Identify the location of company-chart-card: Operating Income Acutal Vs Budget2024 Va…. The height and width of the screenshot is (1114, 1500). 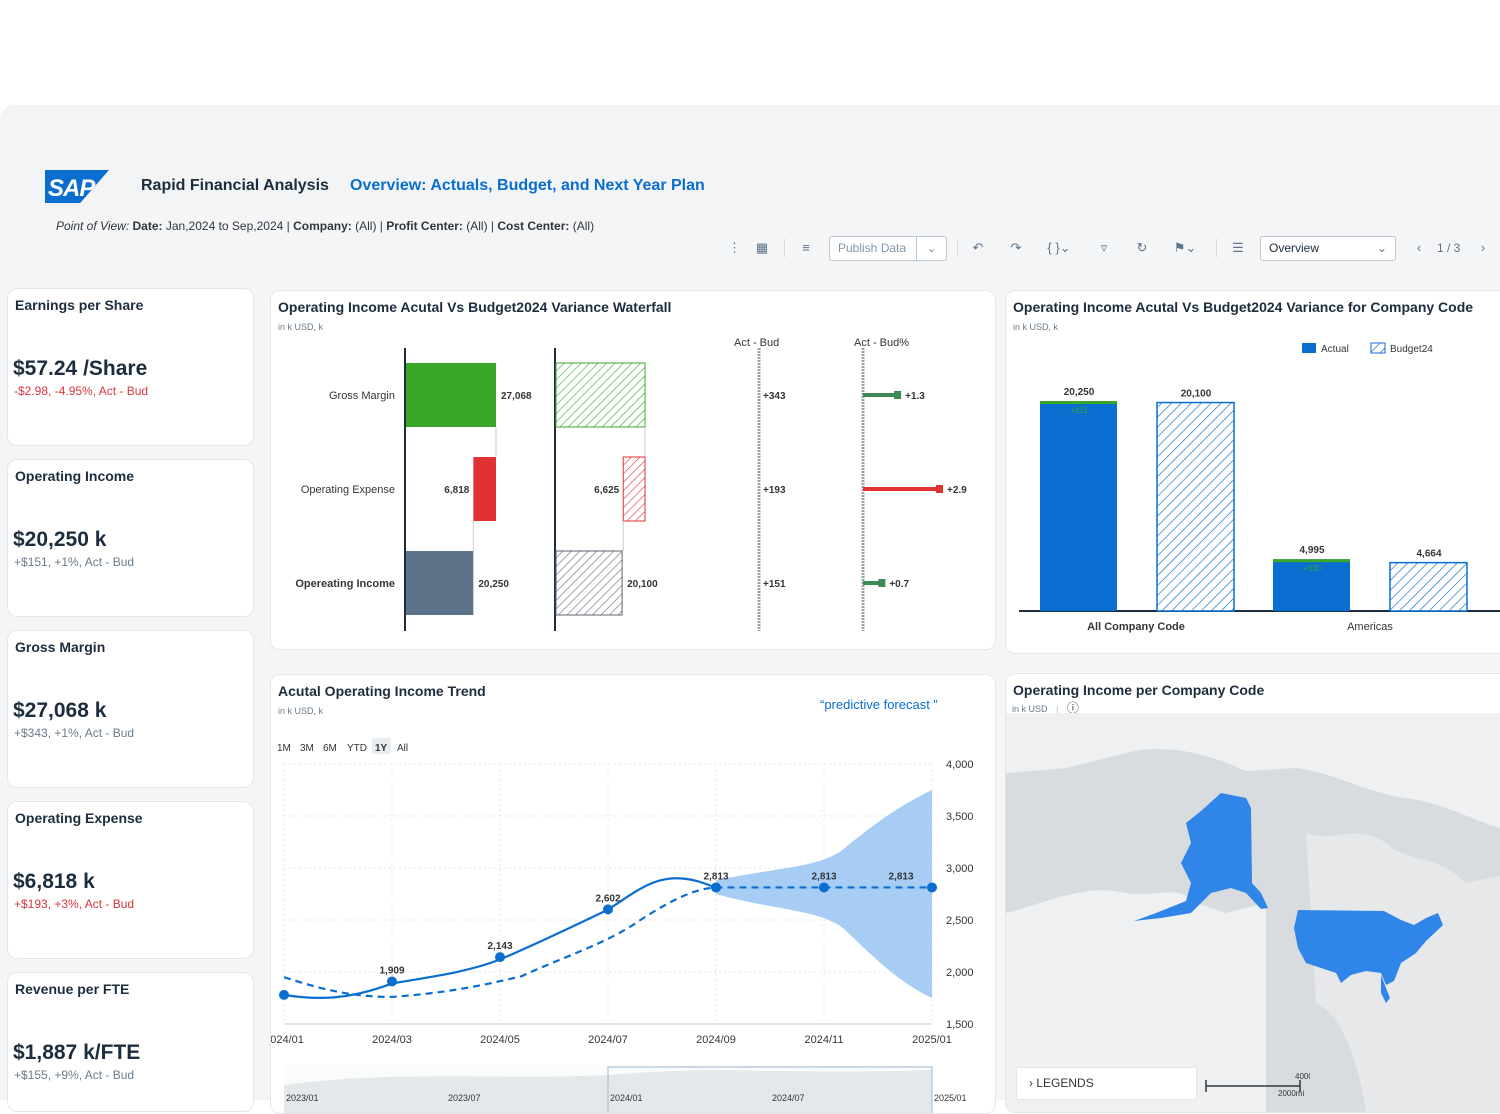
(1252, 472).